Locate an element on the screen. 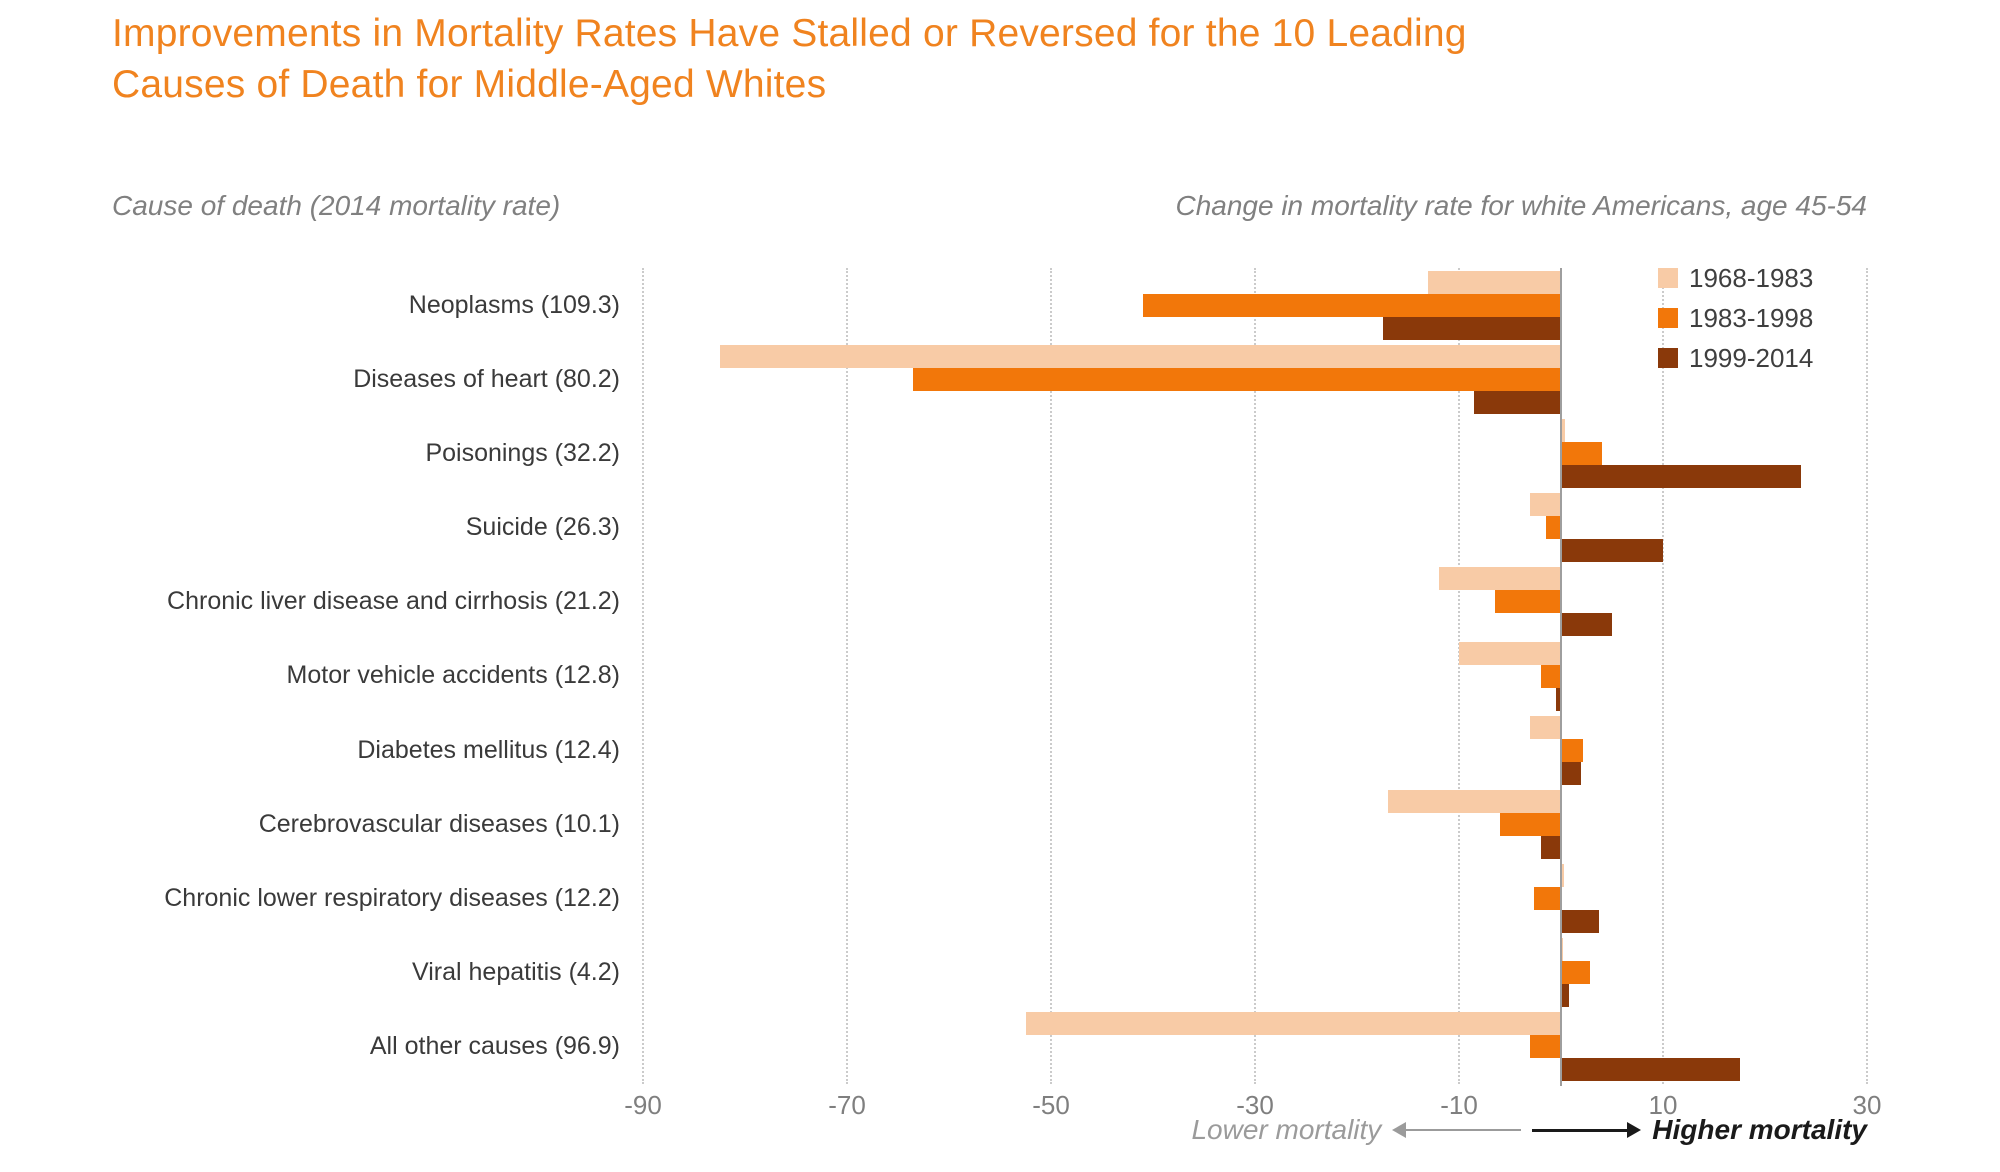  x-tick-label-30: 30 is located at coordinates (1867, 1105).